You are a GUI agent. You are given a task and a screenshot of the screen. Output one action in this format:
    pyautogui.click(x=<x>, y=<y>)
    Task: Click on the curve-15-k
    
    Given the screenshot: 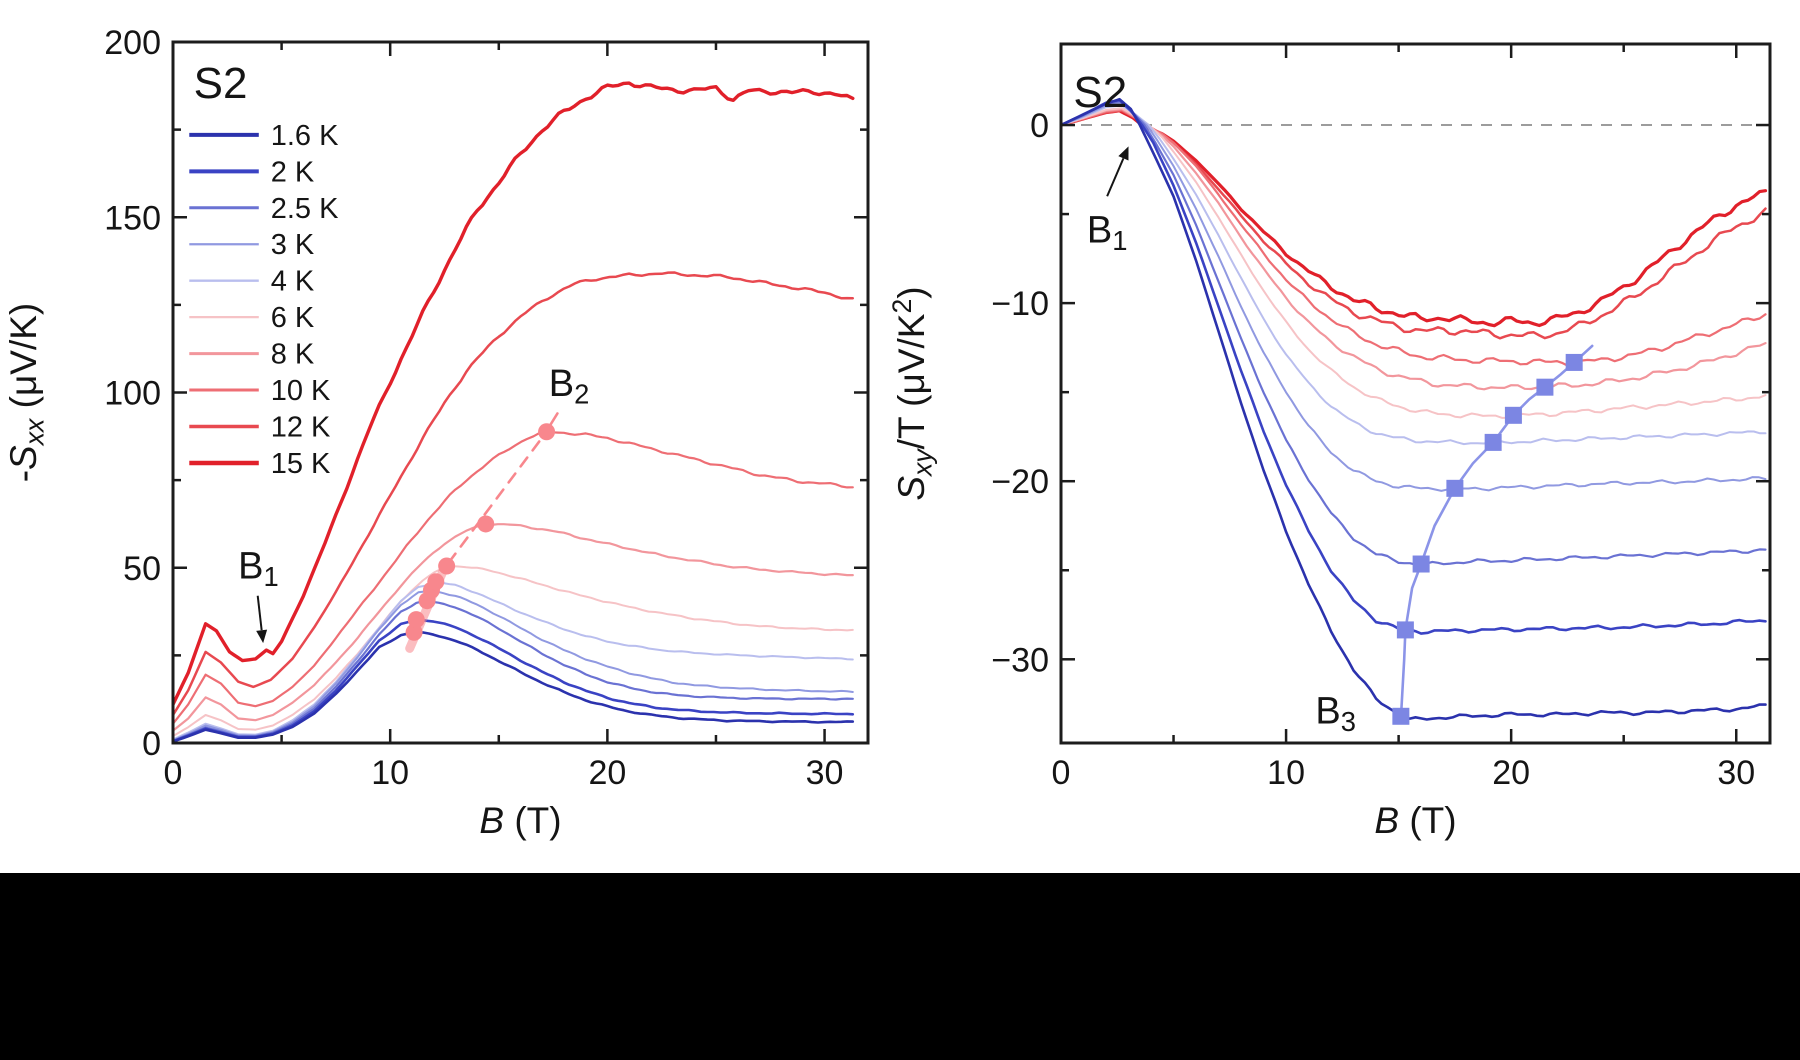 What is the action you would take?
    pyautogui.click(x=1414, y=218)
    